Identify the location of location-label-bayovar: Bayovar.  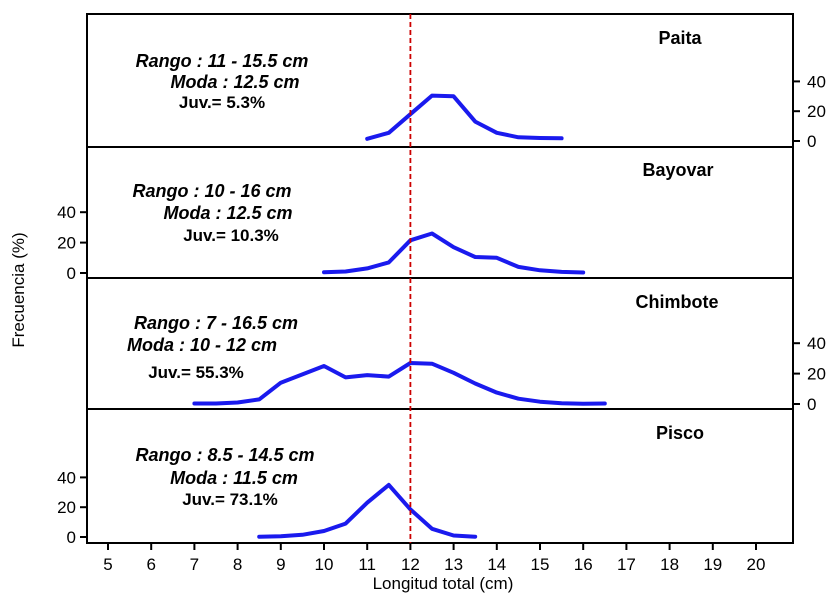
(677, 170).